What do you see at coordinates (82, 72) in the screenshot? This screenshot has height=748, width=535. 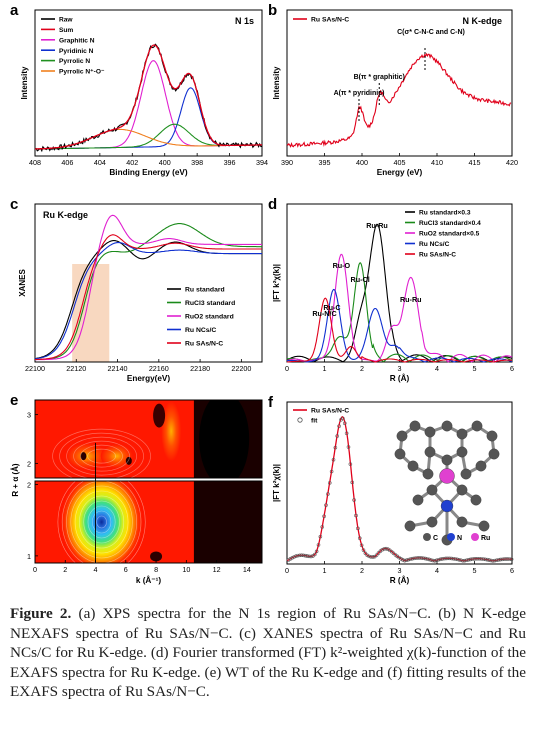 I see `legend-entry: Pyrrolic N⁺-O⁻` at bounding box center [82, 72].